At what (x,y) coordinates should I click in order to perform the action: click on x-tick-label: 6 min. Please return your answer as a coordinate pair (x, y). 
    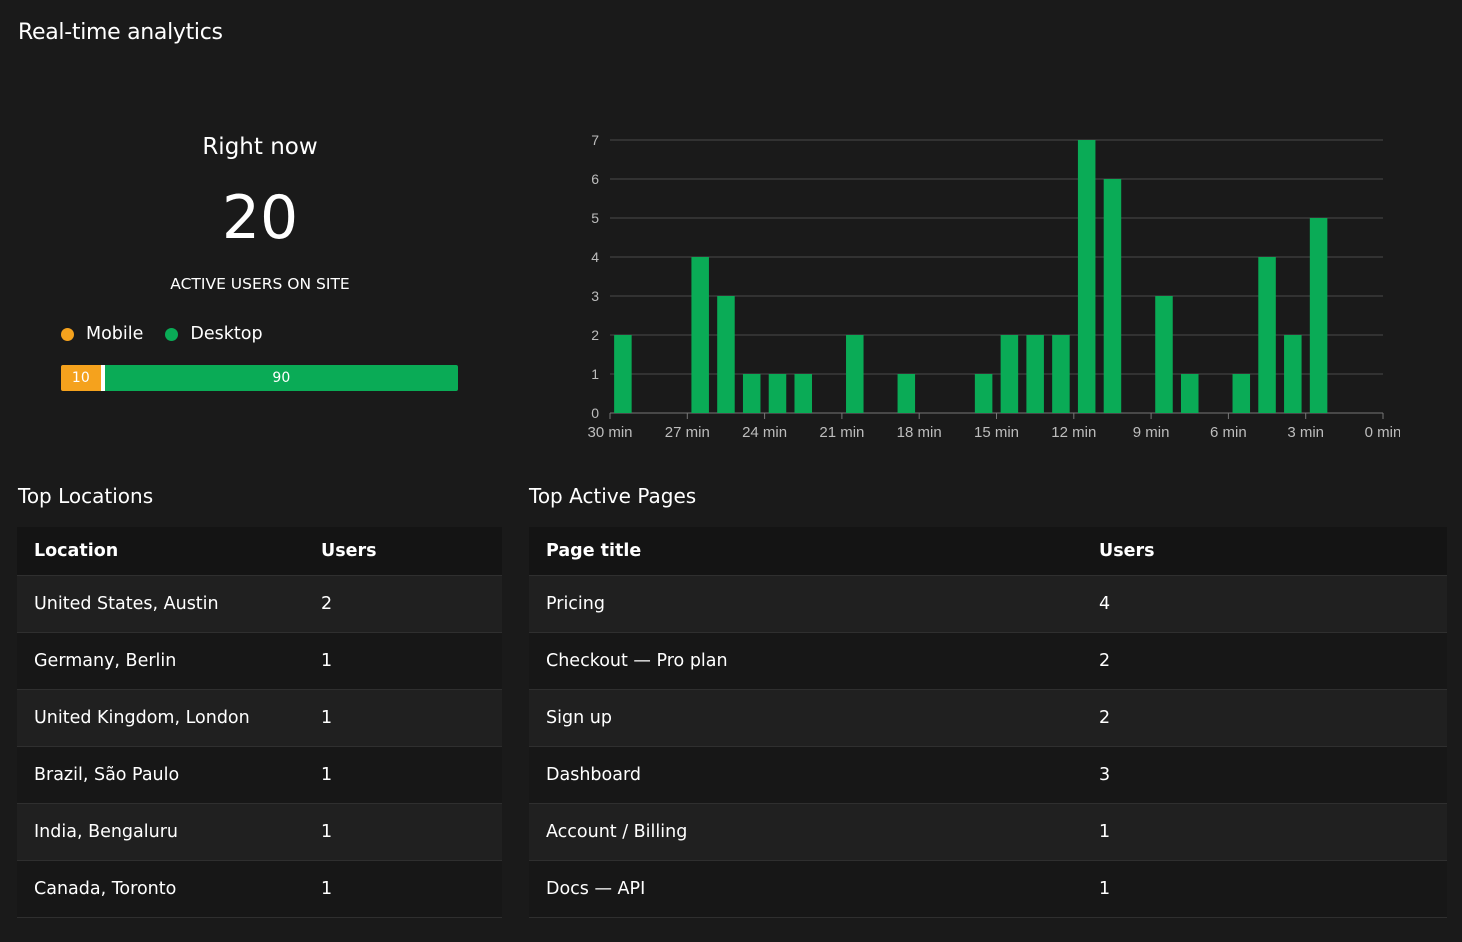
    Looking at the image, I should click on (1228, 432).